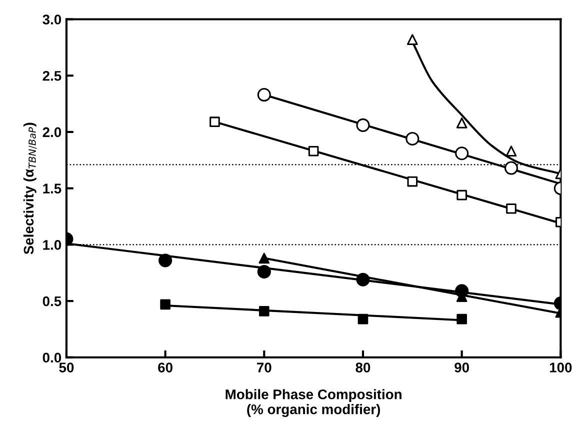 The height and width of the screenshot is (428, 578). I want to click on y-tick-label: 0.5, so click(52, 301).